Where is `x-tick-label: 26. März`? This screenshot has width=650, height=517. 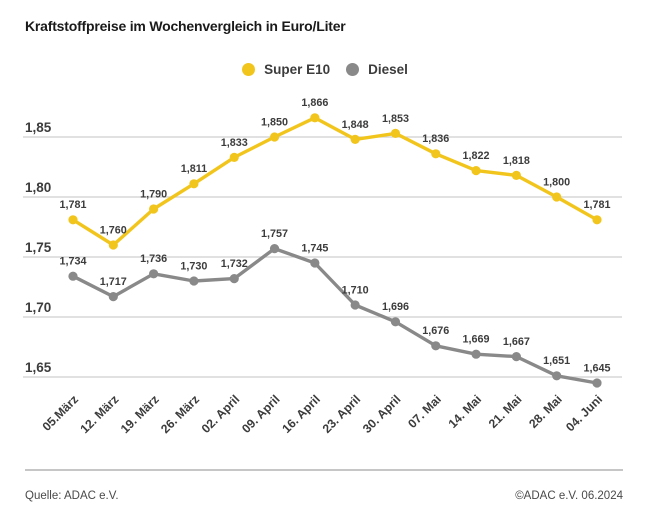 x-tick-label: 26. März is located at coordinates (180, 414).